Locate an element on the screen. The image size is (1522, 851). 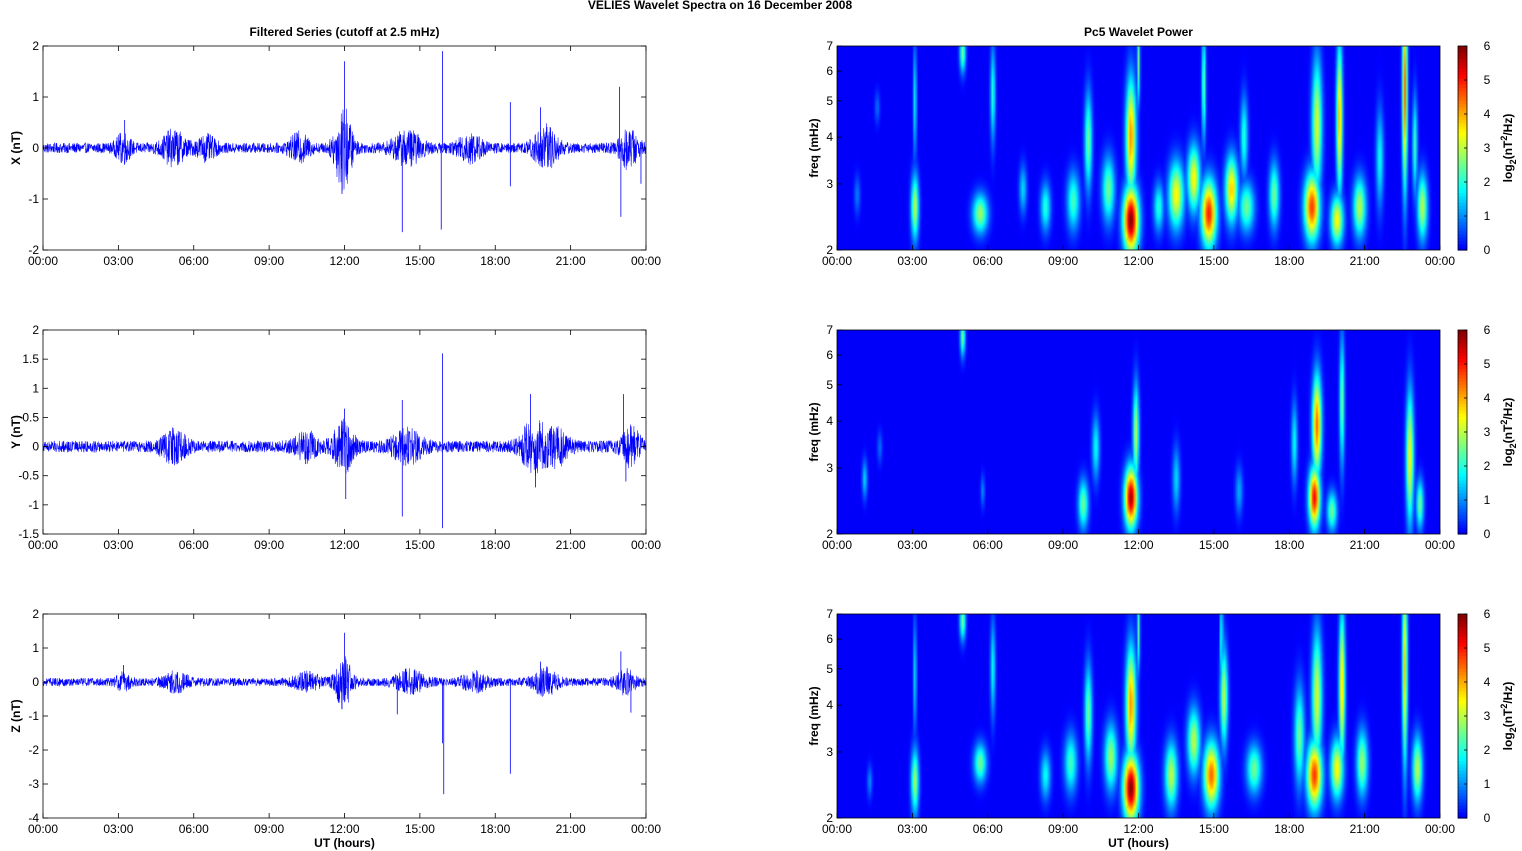
y-axis-label: Z (nT) is located at coordinates (16, 715).